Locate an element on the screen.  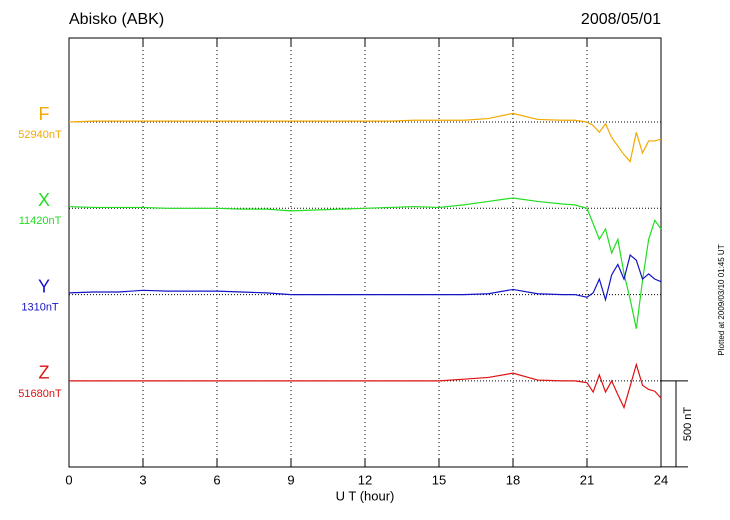
x-tick-label: 12 is located at coordinates (365, 479).